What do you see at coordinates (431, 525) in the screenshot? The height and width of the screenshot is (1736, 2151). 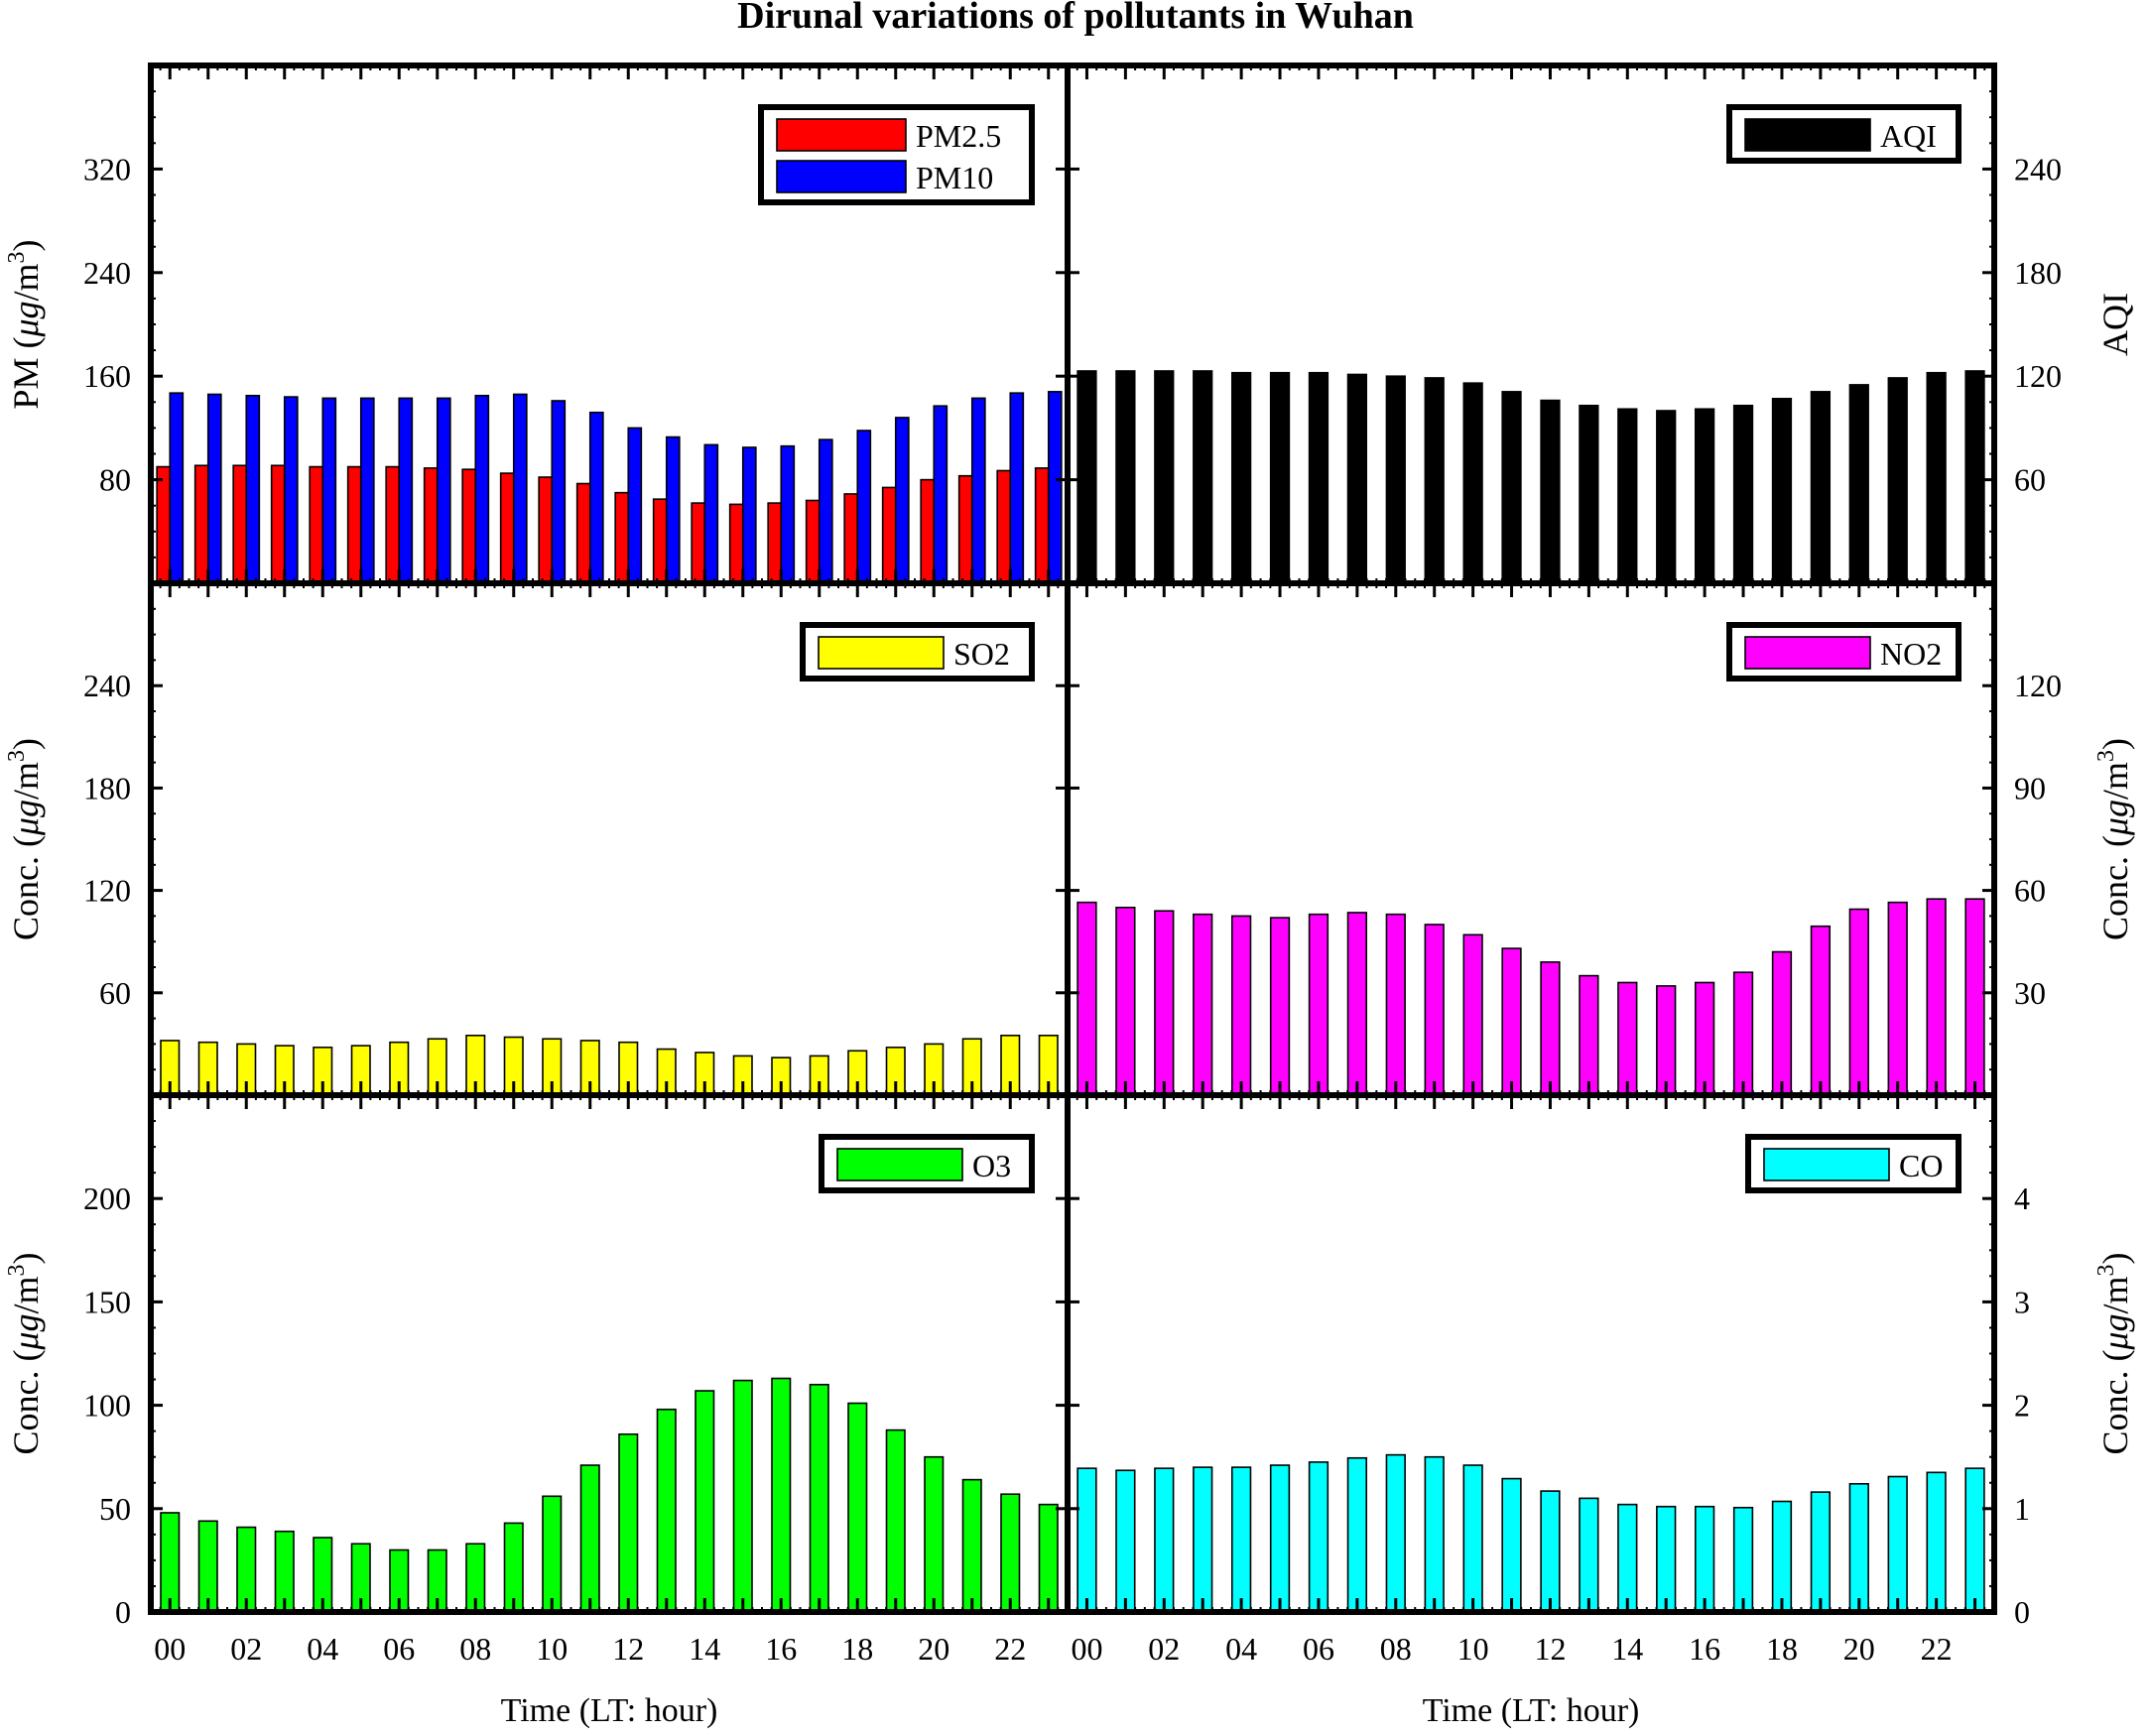 I see `pm-bar-PM2.5-7` at bounding box center [431, 525].